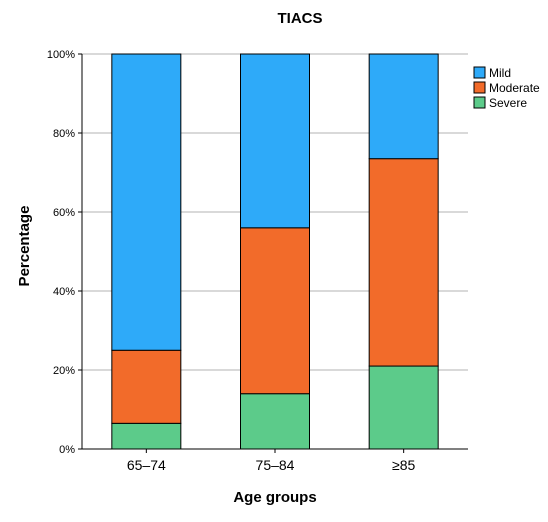  I want to click on chart-title: TIACS, so click(300, 18).